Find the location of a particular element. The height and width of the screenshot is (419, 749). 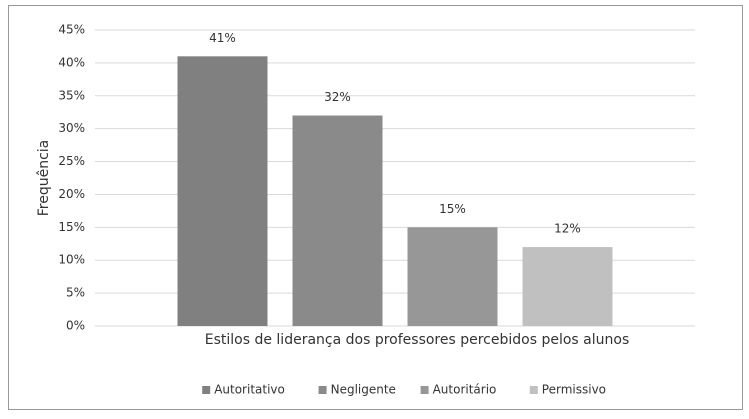

y-tick-label: 20% is located at coordinates (71, 194).